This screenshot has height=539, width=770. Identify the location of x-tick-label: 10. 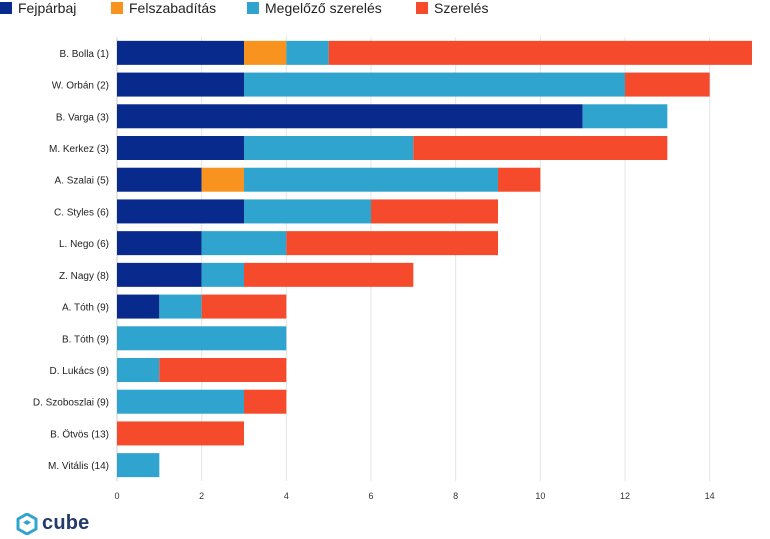
(540, 496).